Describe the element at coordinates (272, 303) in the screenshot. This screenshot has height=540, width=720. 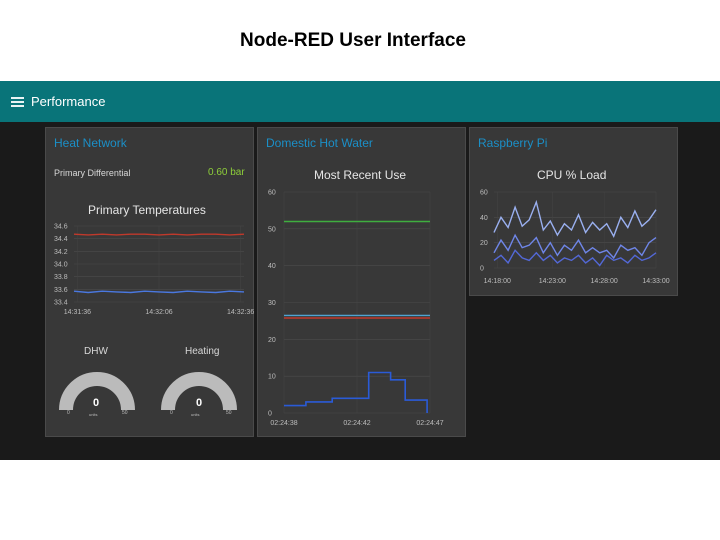
I see `y-tick-label: 30` at that location.